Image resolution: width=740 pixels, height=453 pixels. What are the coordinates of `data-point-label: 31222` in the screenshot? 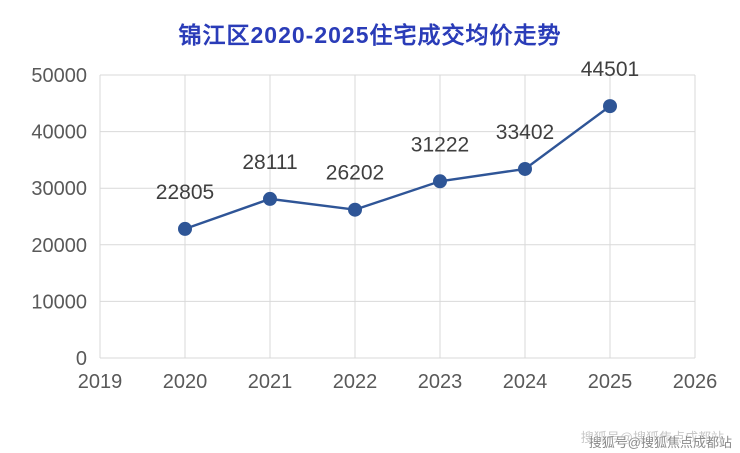 It's located at (440, 144).